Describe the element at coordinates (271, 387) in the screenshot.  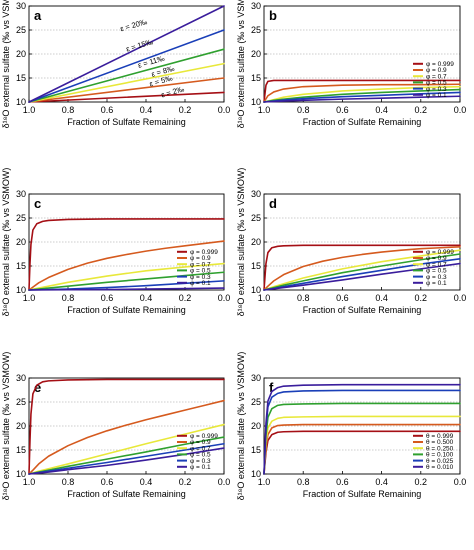
I see `panel-letter: f` at that location.